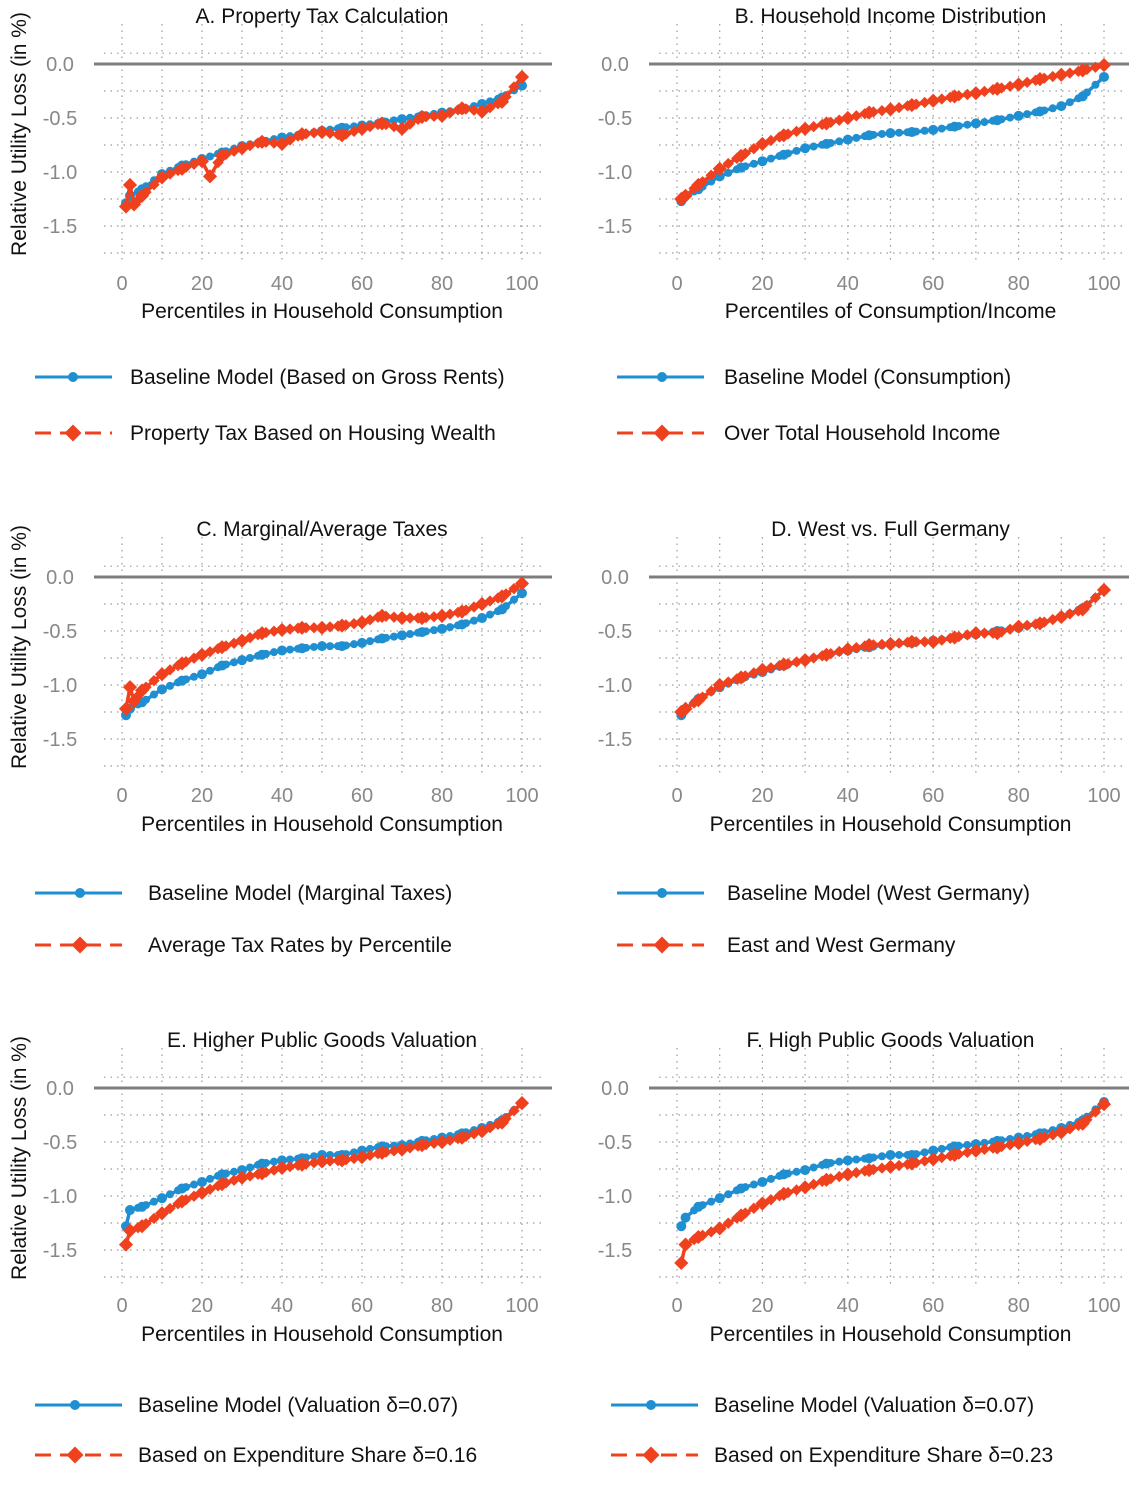 The height and width of the screenshot is (1500, 1129). What do you see at coordinates (892, 652) in the screenshot?
I see `series-line-baseline` at bounding box center [892, 652].